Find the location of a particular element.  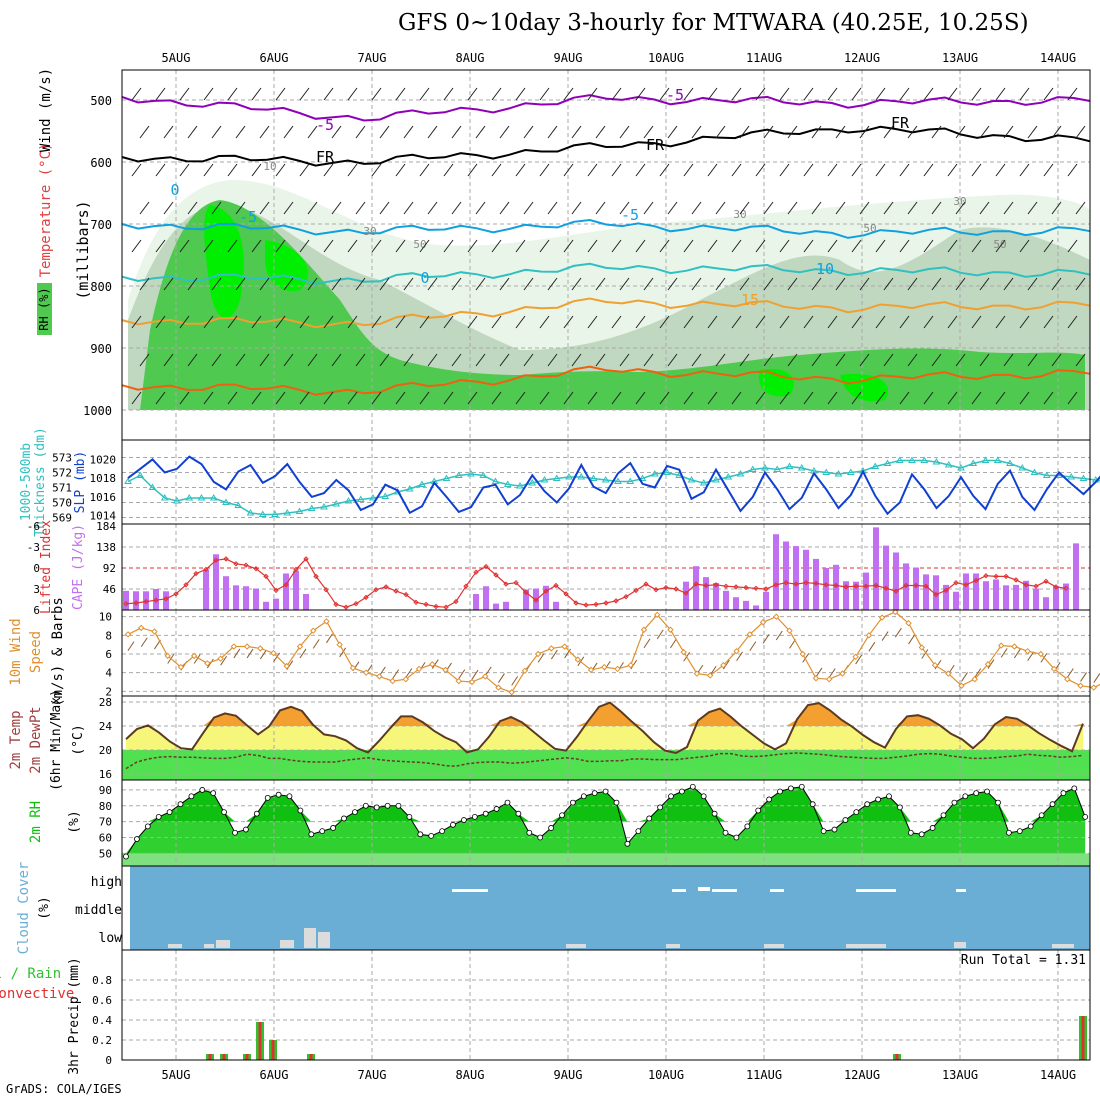

wind-tick-label: 4 is located at coordinates (108, 673).